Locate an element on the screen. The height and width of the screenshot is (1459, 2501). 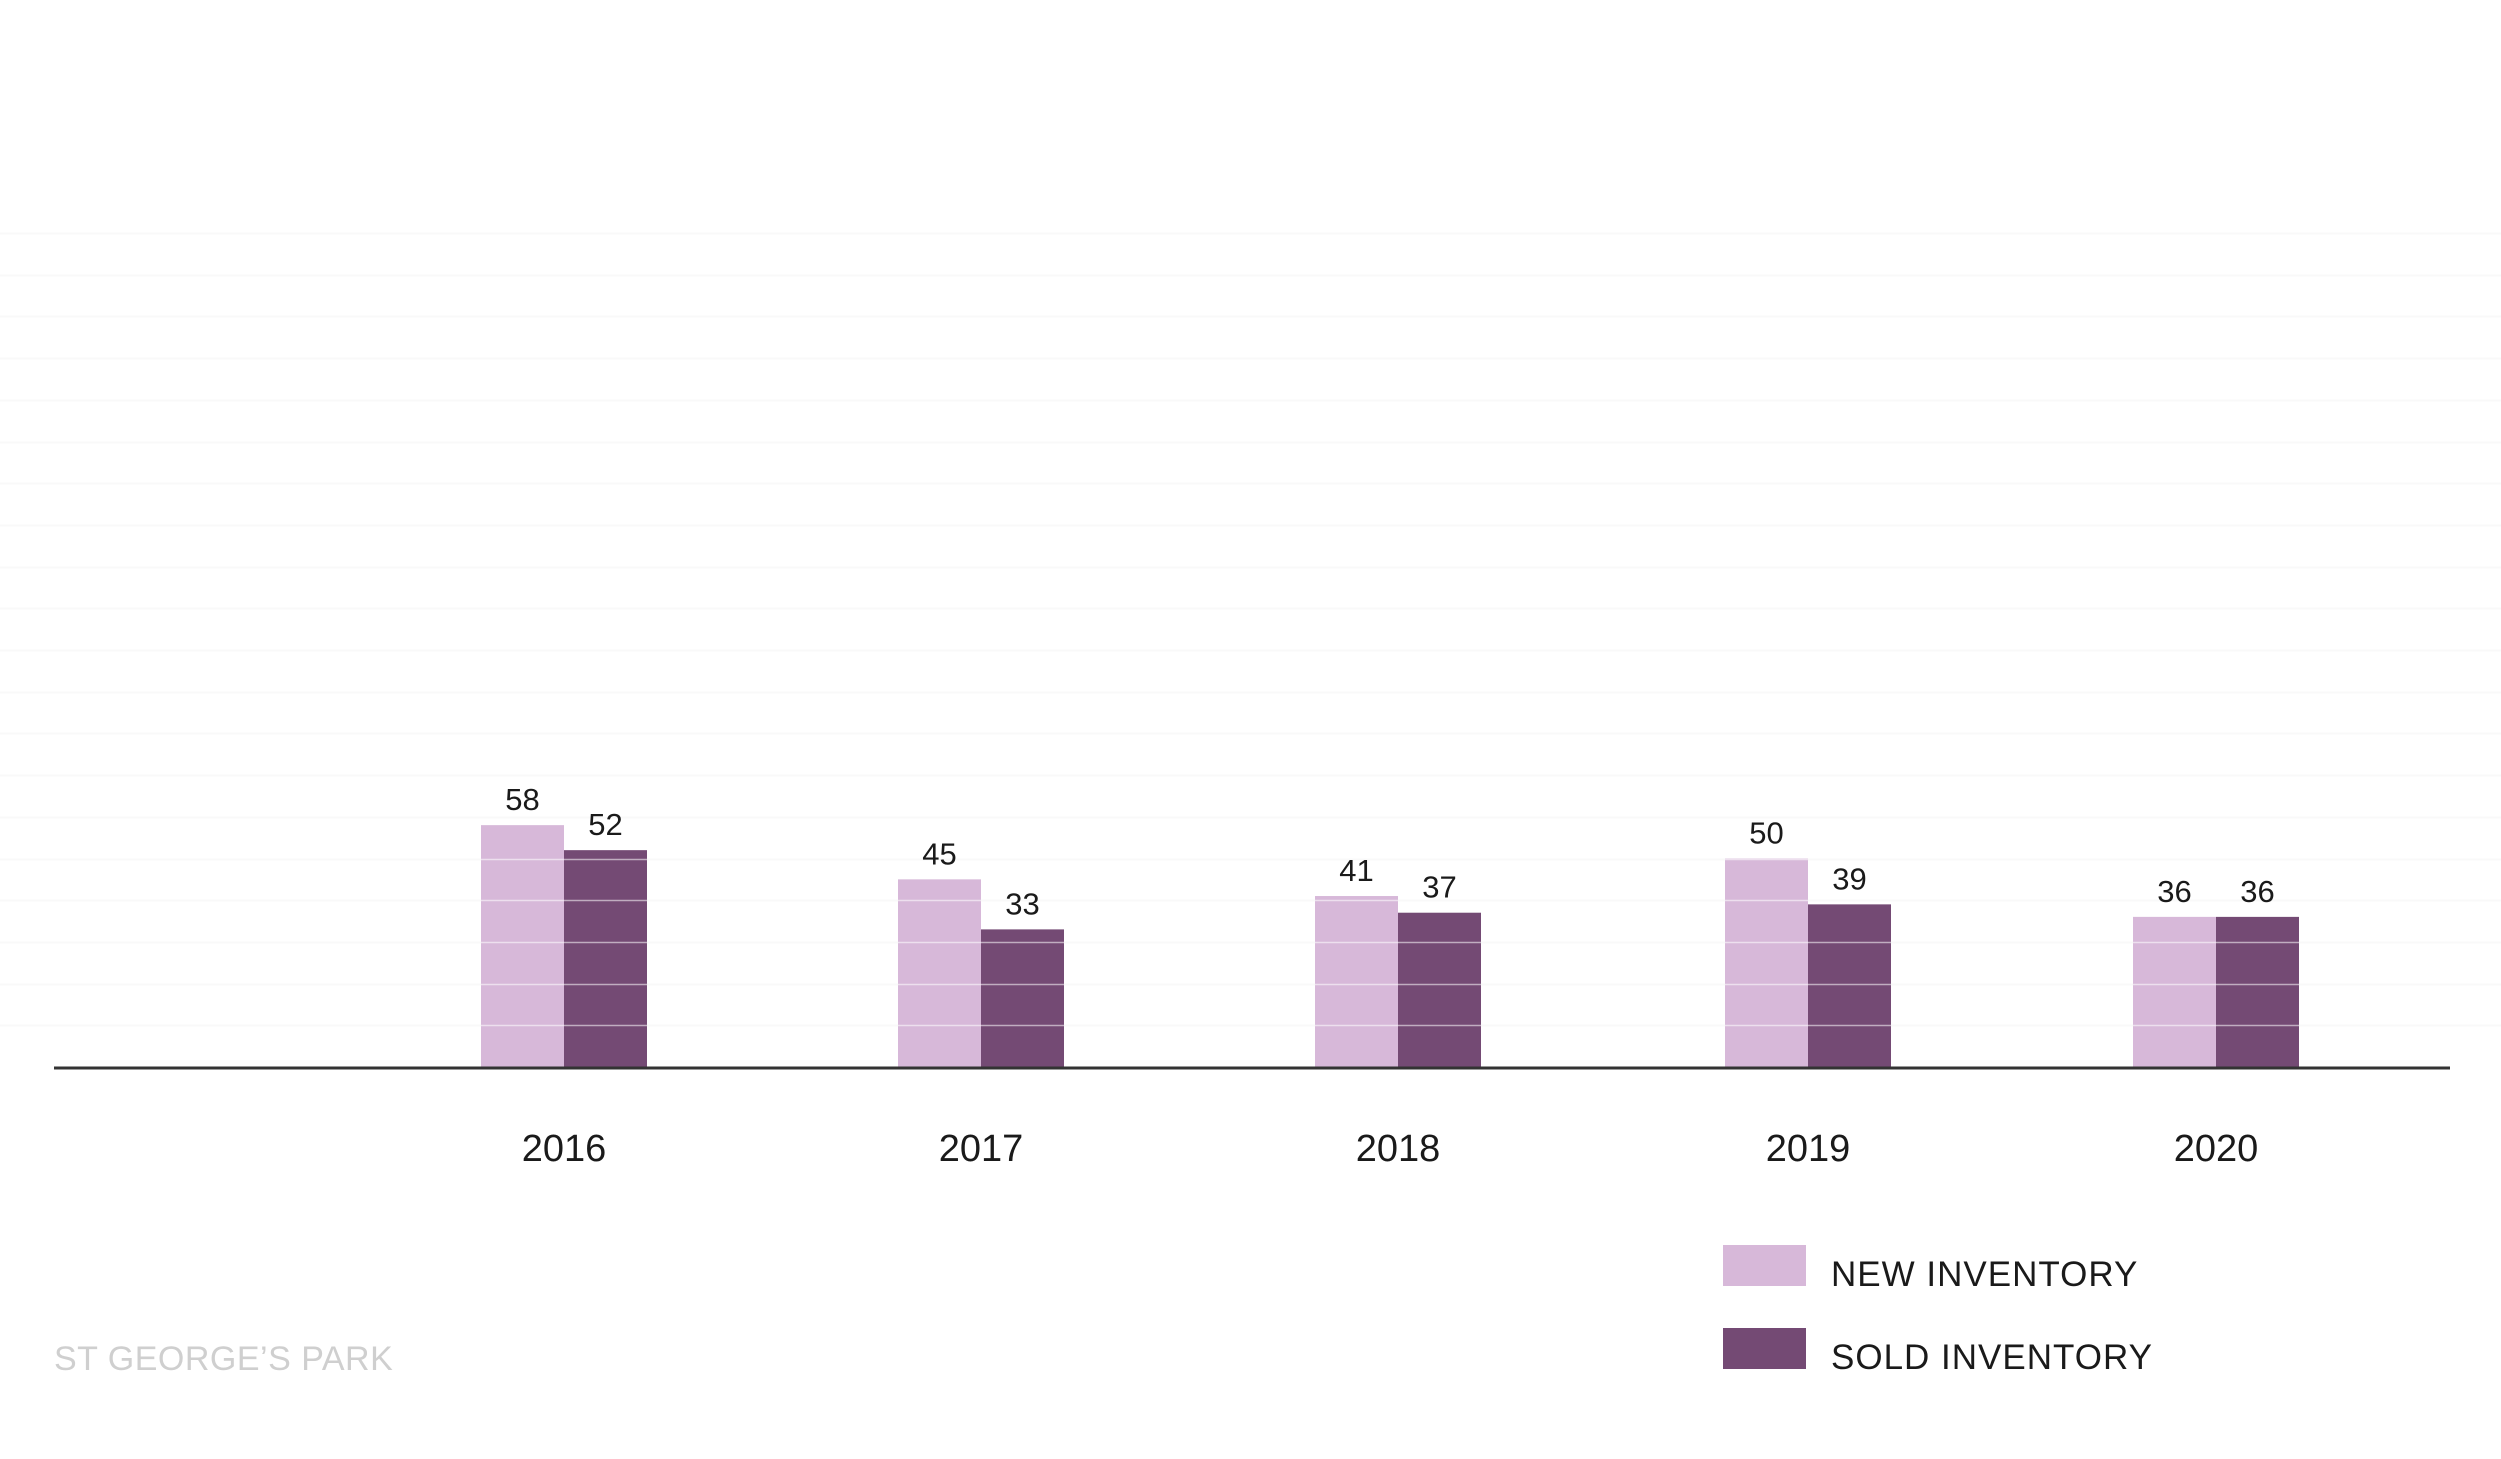
bar-sold-inventory-2016 is located at coordinates (605, 958).